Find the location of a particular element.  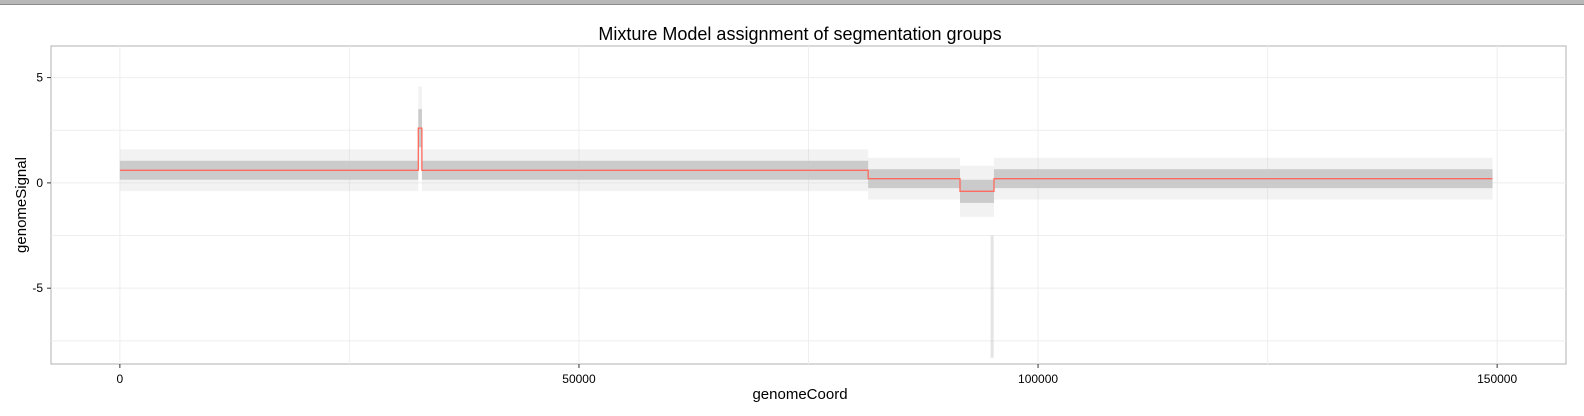

window-top-bar is located at coordinates (792, 2).